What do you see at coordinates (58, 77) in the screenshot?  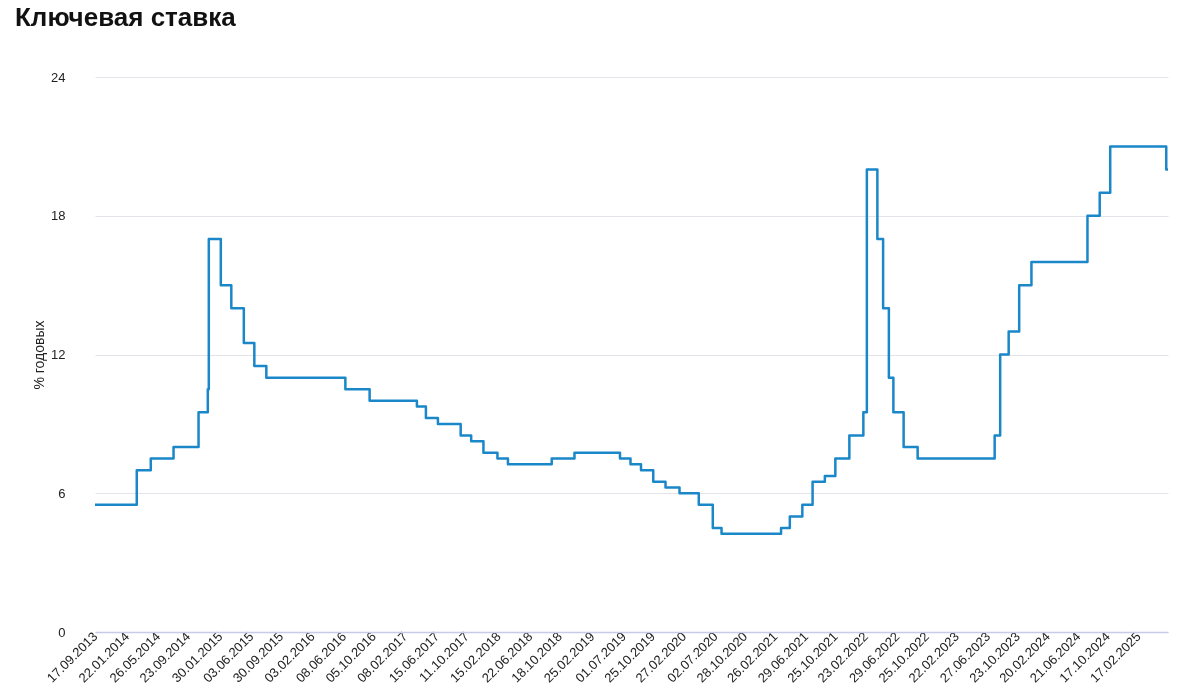 I see `y-tick-label: 24` at bounding box center [58, 77].